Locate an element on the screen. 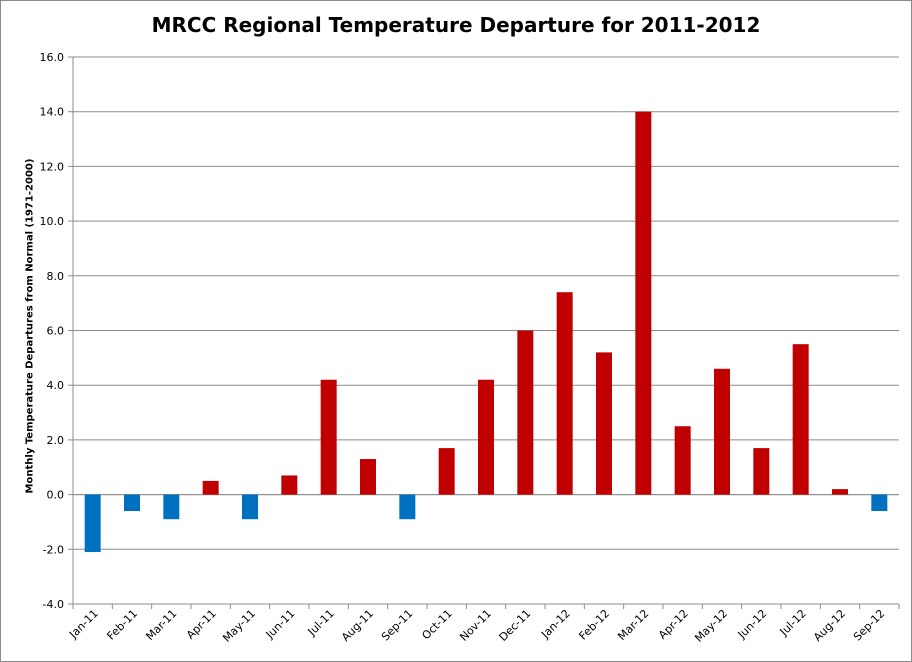  x-tick-label: Sep-12 is located at coordinates (869, 625).